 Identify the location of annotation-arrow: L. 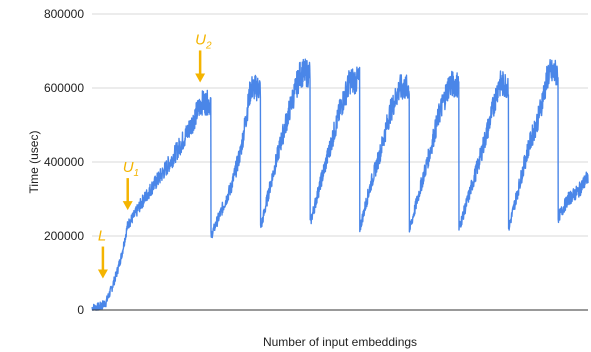
(102, 253).